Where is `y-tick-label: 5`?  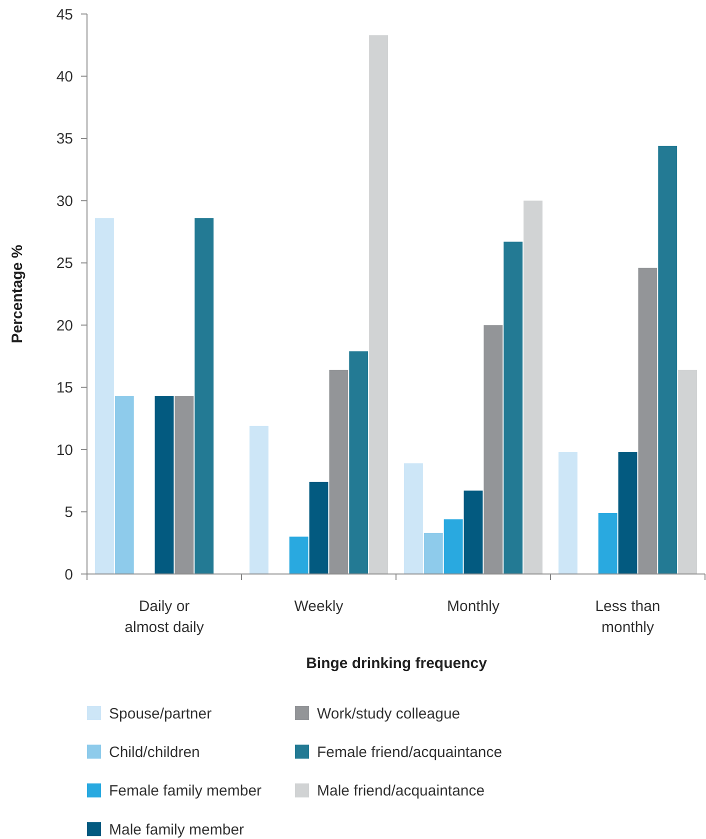
y-tick-label: 5 is located at coordinates (68, 513).